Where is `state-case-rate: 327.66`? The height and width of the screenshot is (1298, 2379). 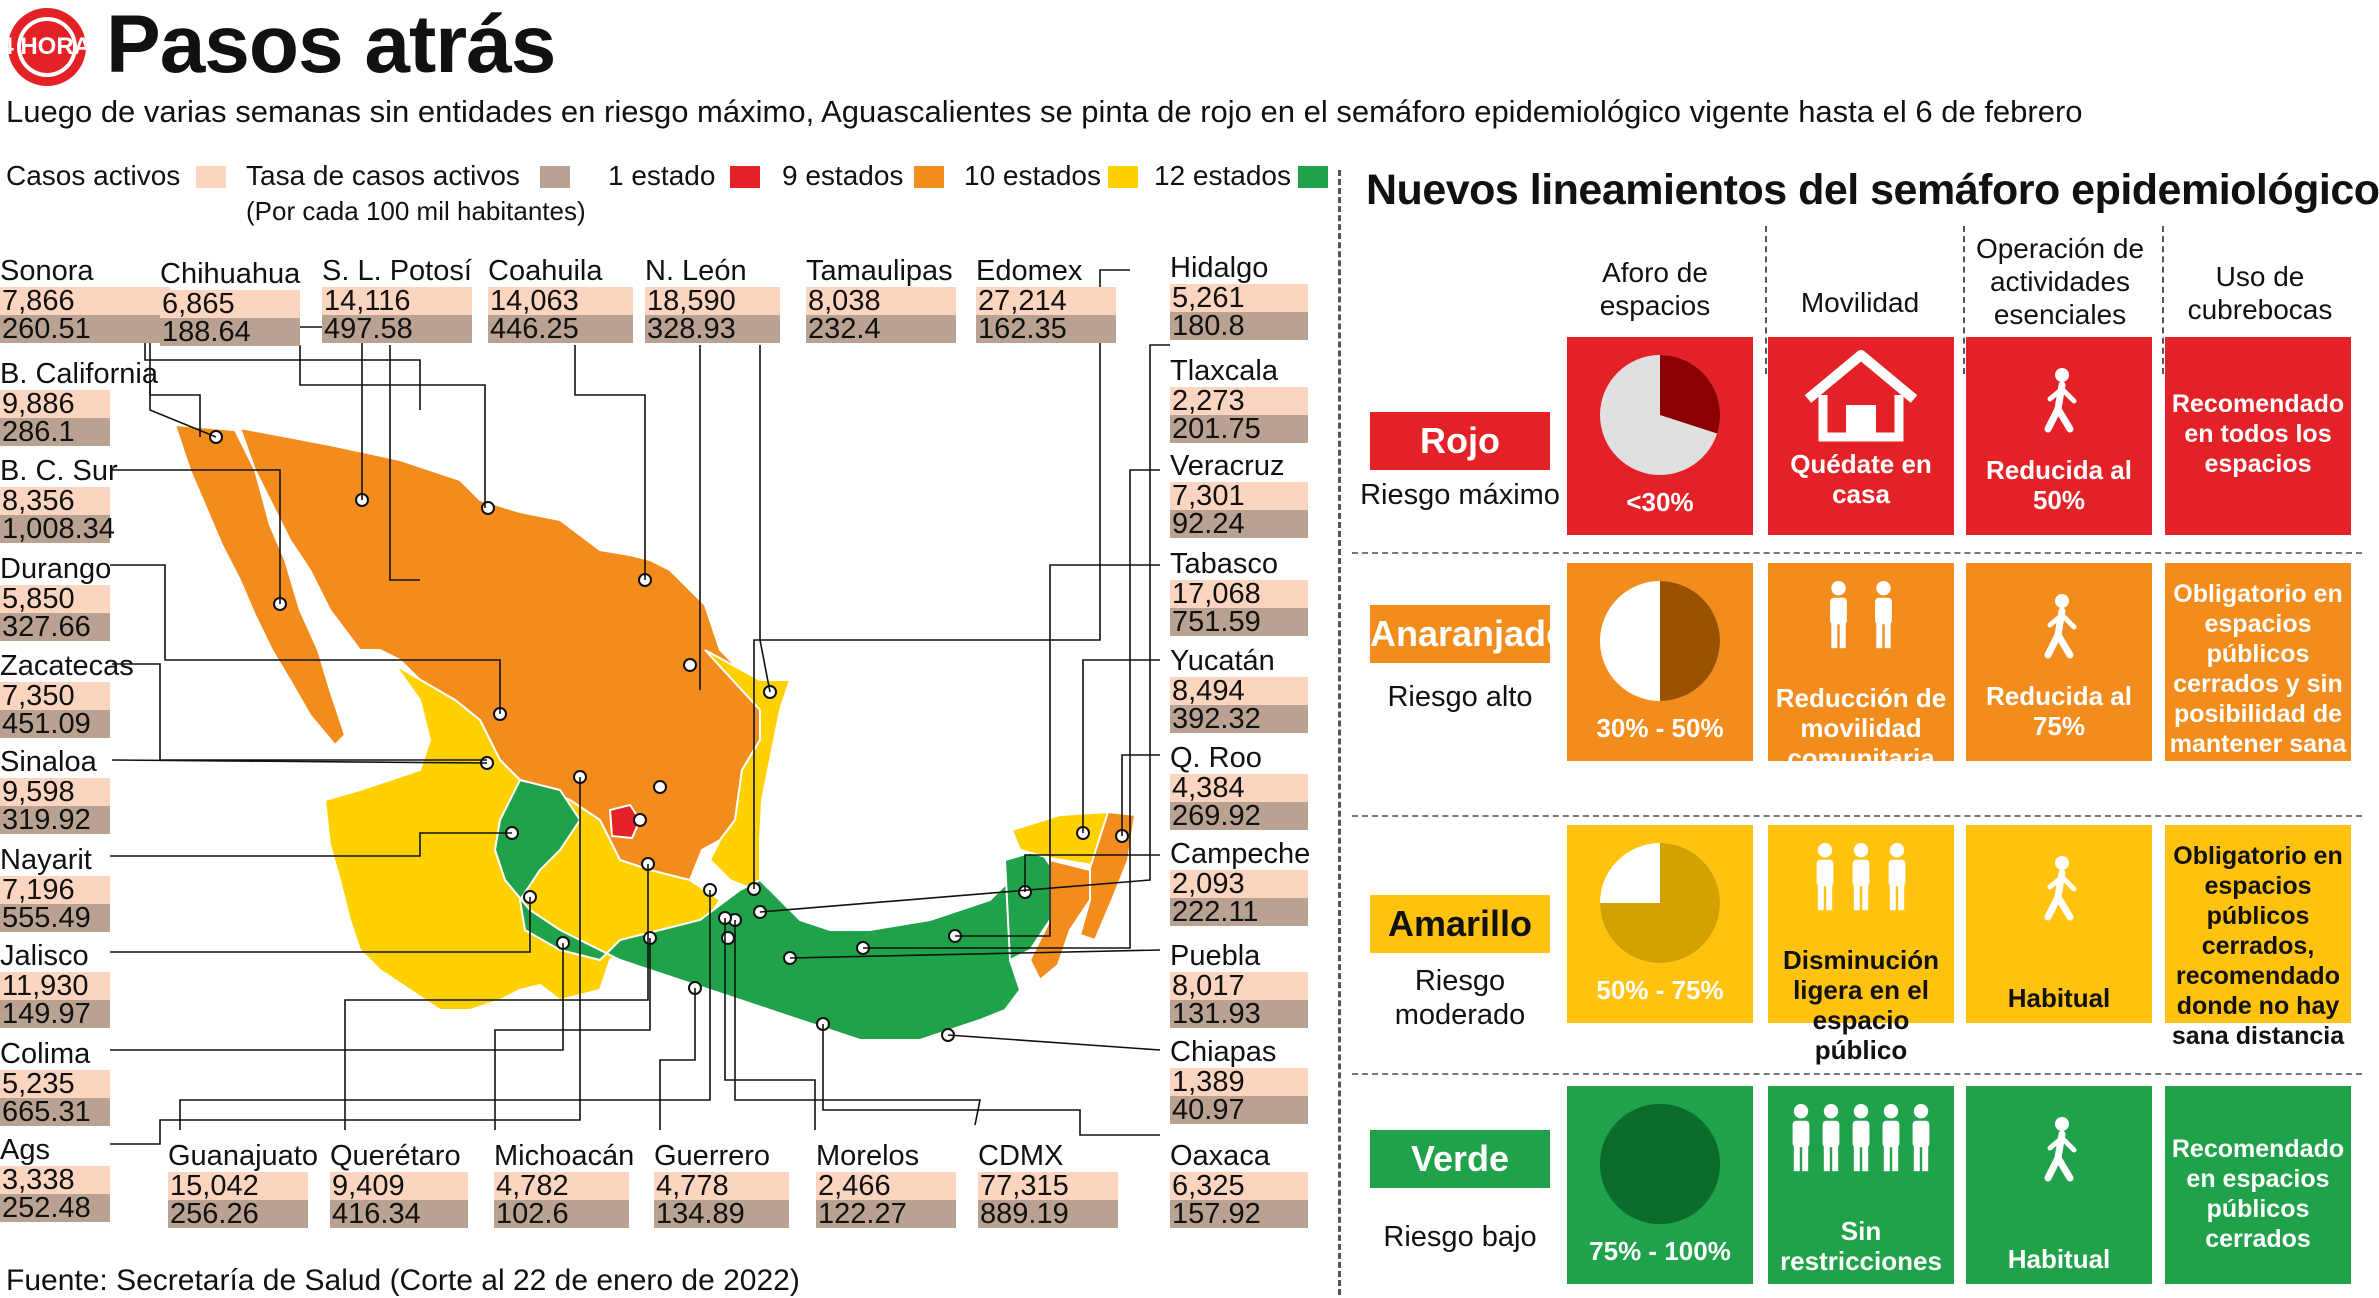
state-case-rate: 327.66 is located at coordinates (55, 627).